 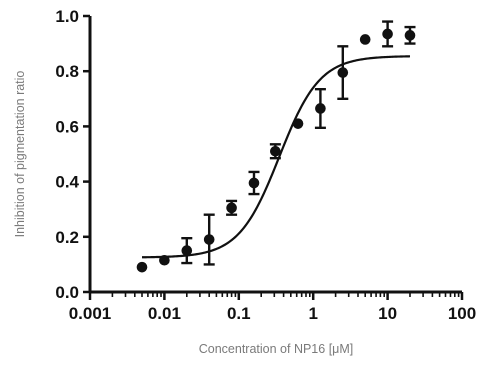 What do you see at coordinates (67, 71) in the screenshot?
I see `y-tick-label: 0.8` at bounding box center [67, 71].